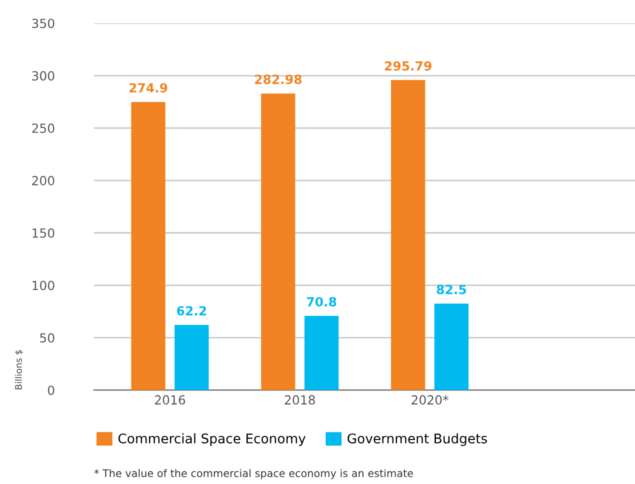 The image size is (635, 484). What do you see at coordinates (47, 338) in the screenshot?
I see `y-tick-label: 50` at bounding box center [47, 338].